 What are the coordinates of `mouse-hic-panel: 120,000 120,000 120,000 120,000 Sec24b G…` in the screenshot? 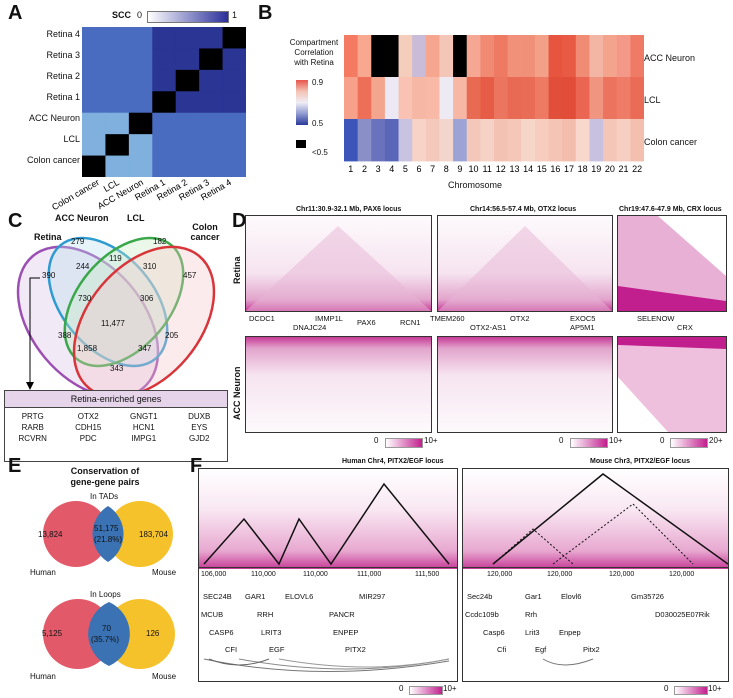 It's located at (595, 575).